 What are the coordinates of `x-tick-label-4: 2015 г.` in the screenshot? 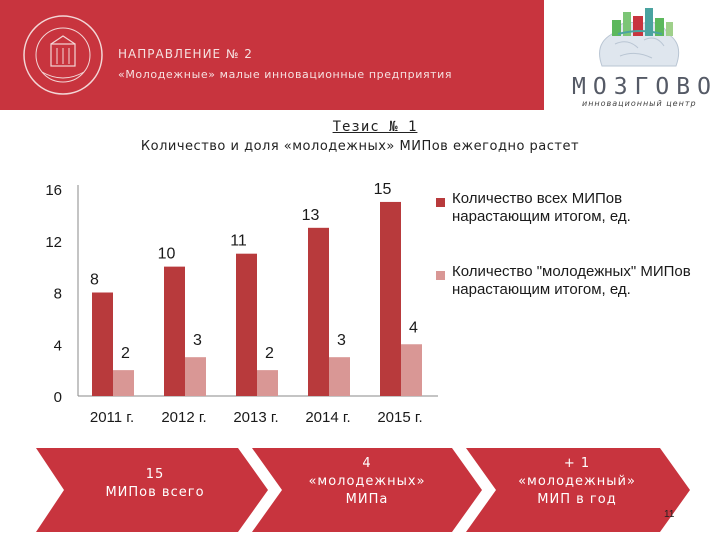 It's located at (399, 417).